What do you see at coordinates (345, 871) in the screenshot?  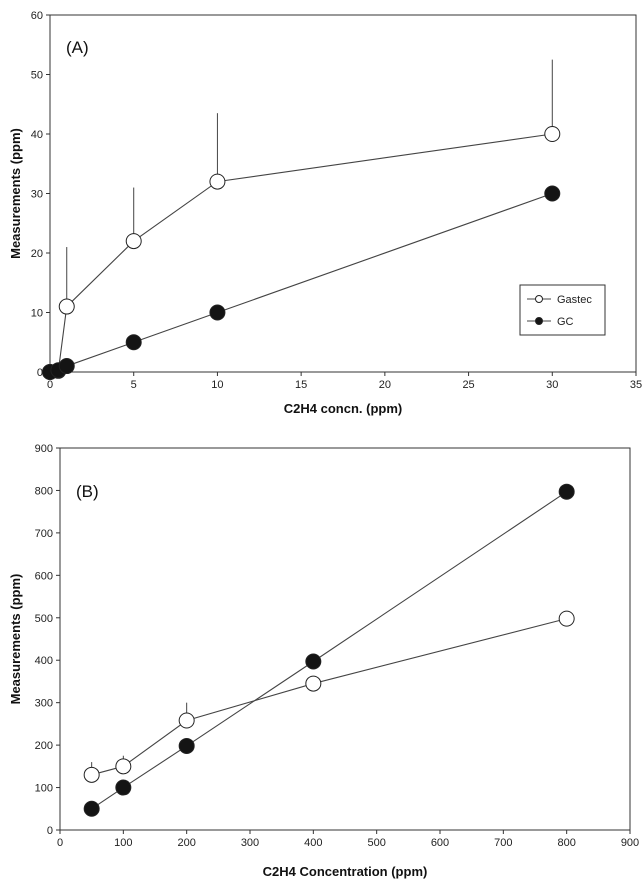 I see `x-axis-title: C2H4 Concentration (ppm)` at bounding box center [345, 871].